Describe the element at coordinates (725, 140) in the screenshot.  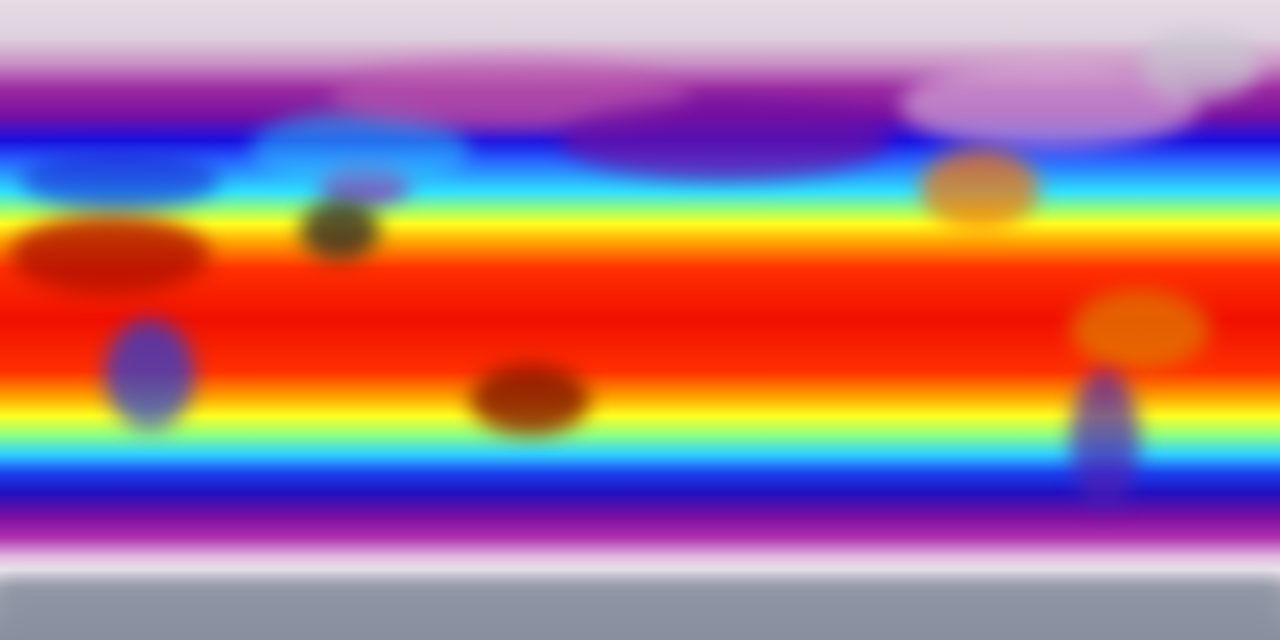
I see `north-pacific` at that location.